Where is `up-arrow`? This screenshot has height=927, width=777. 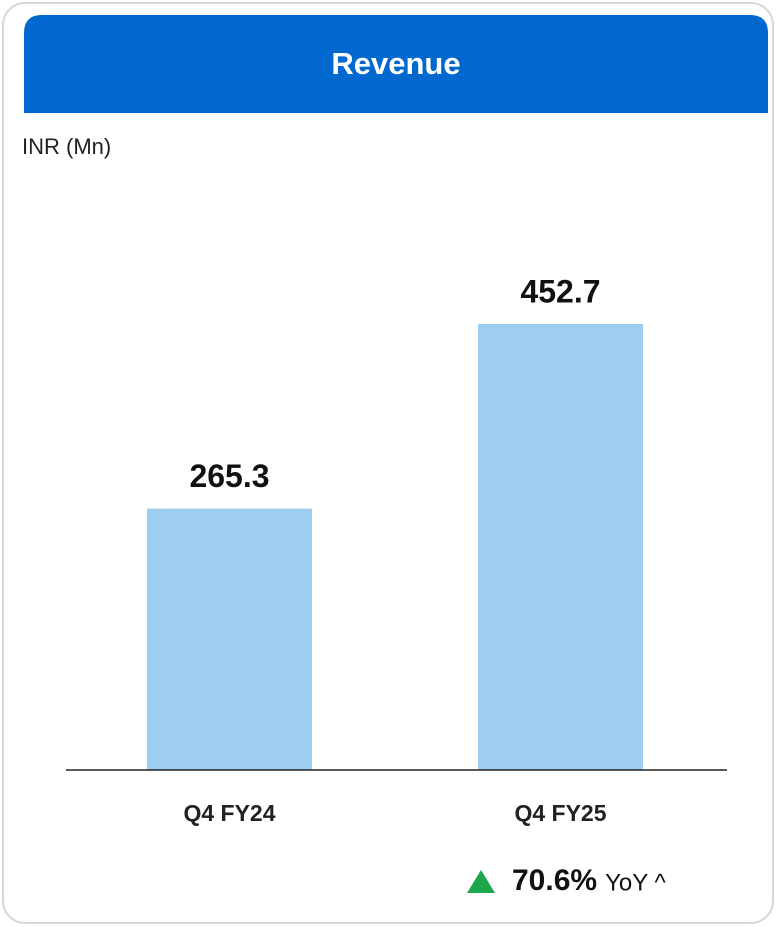
up-arrow is located at coordinates (481, 881).